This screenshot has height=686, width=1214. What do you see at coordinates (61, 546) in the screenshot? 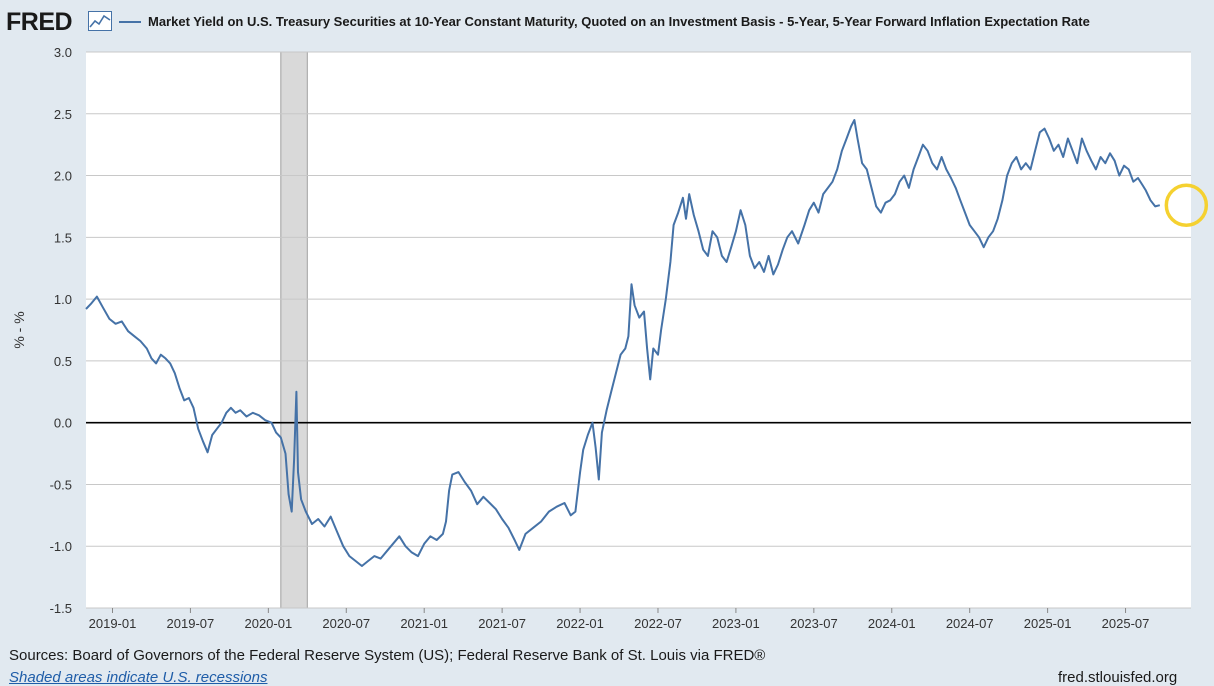
I see `y-tick-label: -1.0` at bounding box center [61, 546].